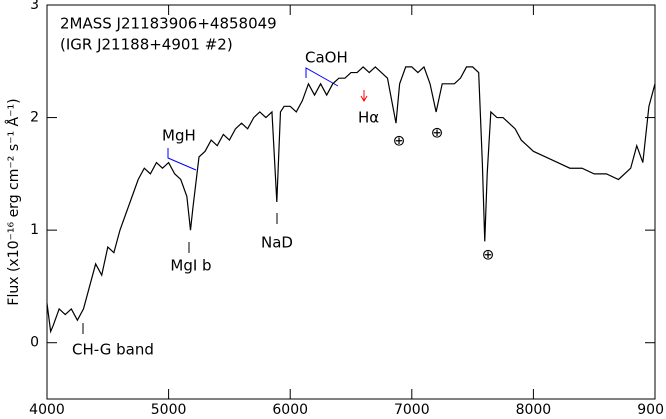 The width and height of the screenshot is (666, 419). What do you see at coordinates (322, 77) in the screenshot?
I see `caoh-marker` at bounding box center [322, 77].